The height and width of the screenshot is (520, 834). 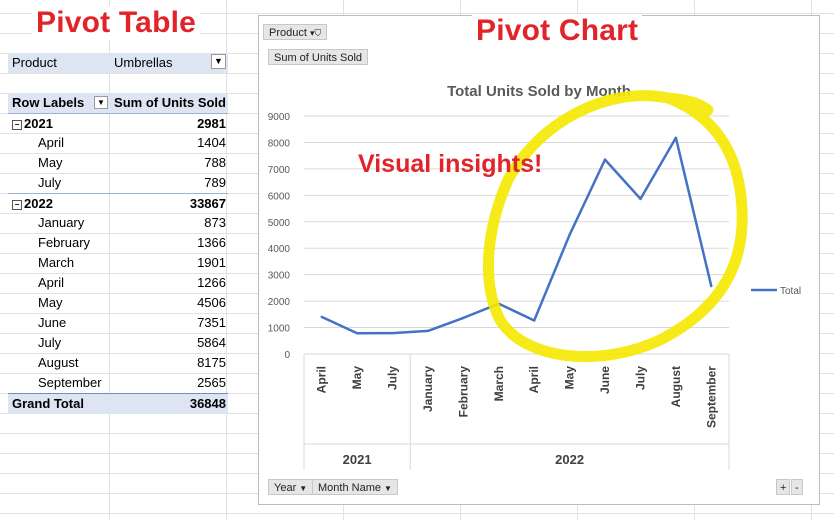 What do you see at coordinates (279, 276) in the screenshot?
I see `y-tick-label: 3000` at bounding box center [279, 276].